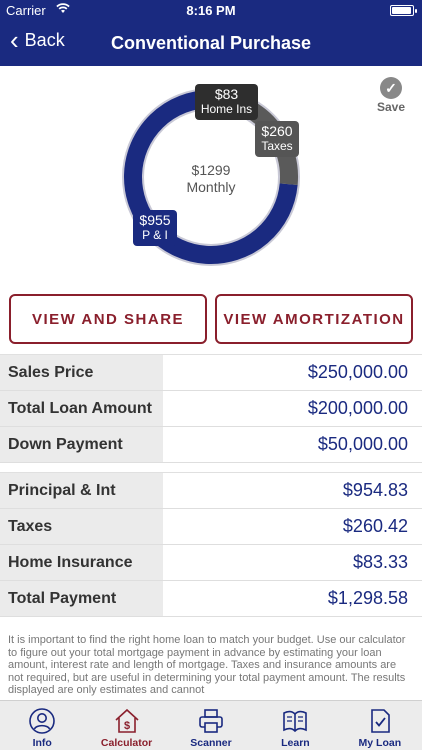 The width and height of the screenshot is (422, 750). I want to click on checkmark-icon: ✓, so click(391, 88).